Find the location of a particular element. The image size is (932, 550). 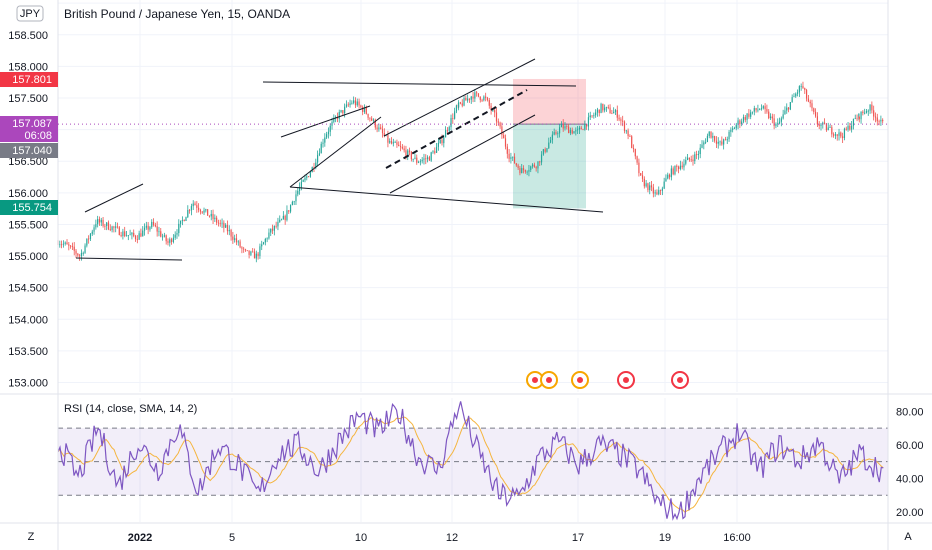

time-tick-label: 10 is located at coordinates (361, 538).